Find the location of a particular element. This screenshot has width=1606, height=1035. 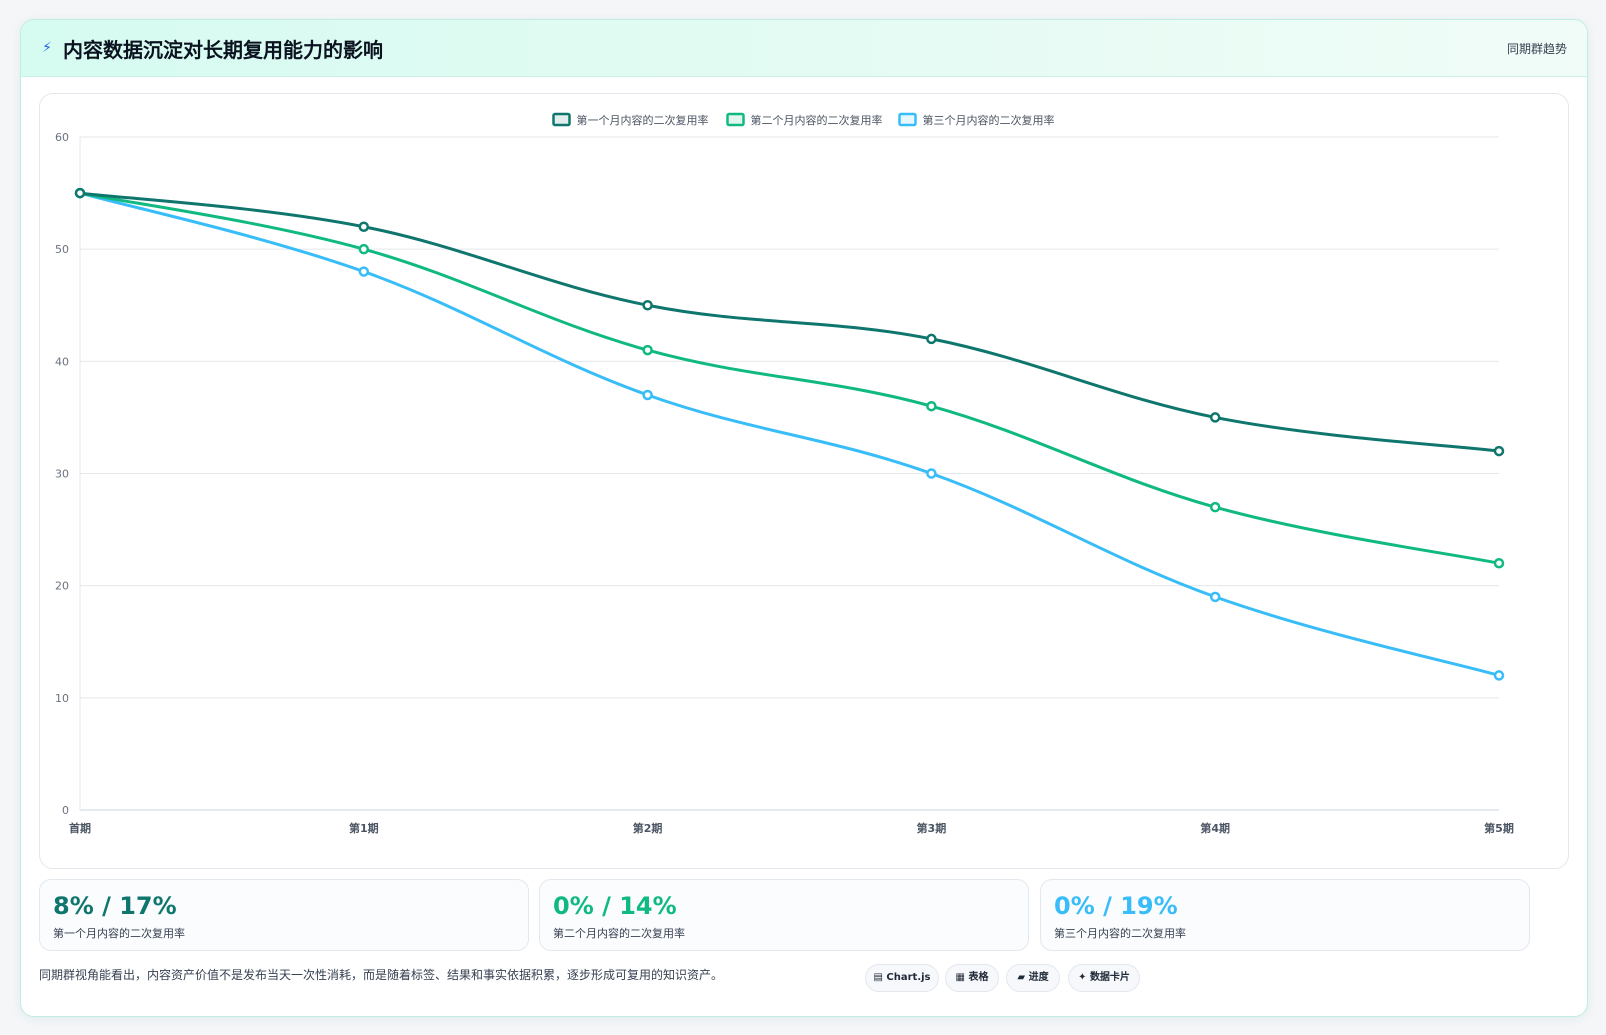

chip-label: Chart.js is located at coordinates (908, 977).